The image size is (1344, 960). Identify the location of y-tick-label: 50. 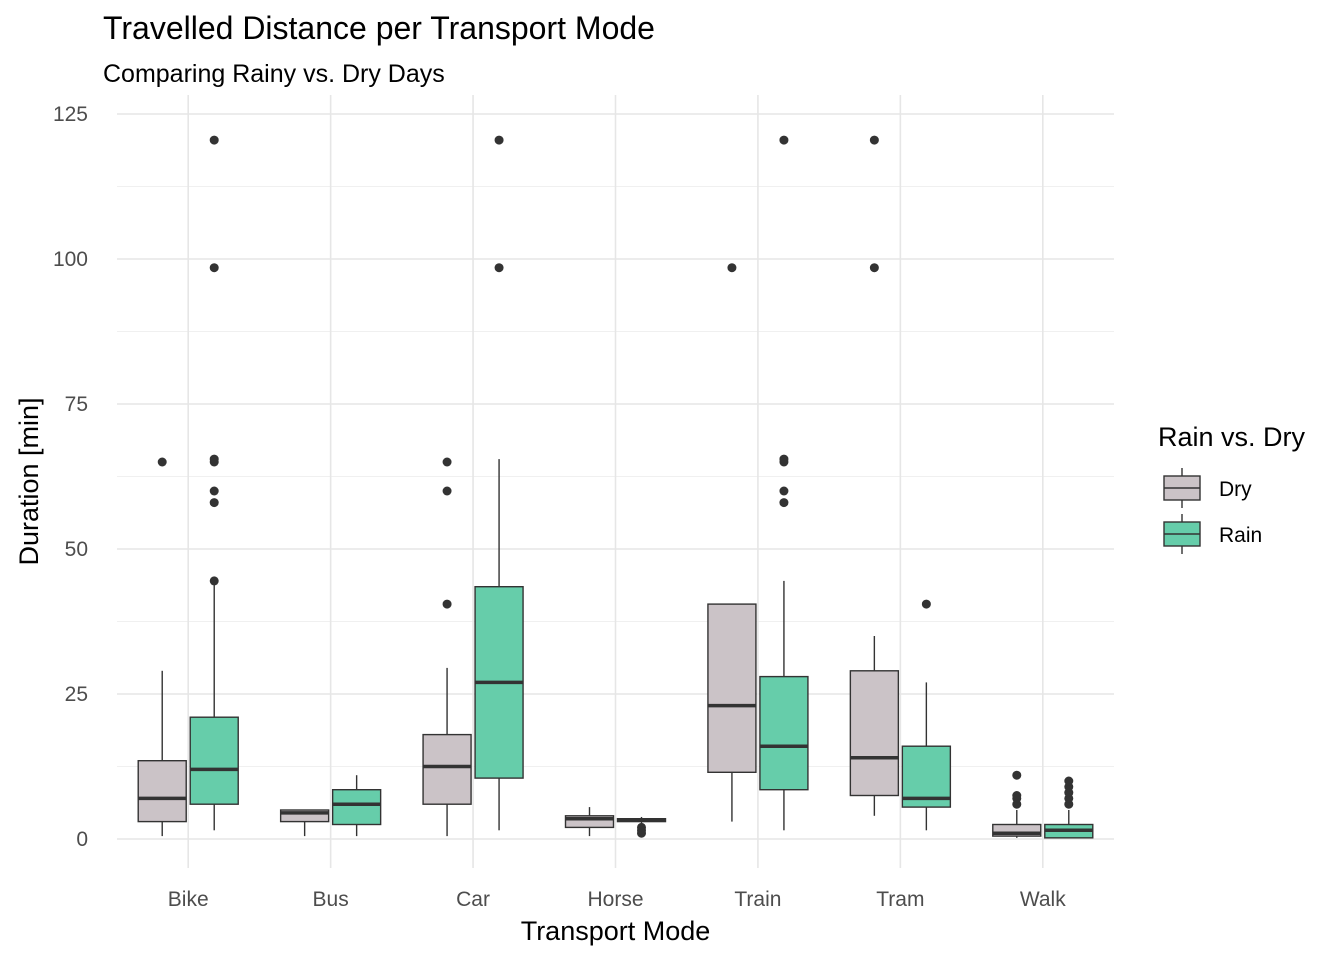
(76, 549).